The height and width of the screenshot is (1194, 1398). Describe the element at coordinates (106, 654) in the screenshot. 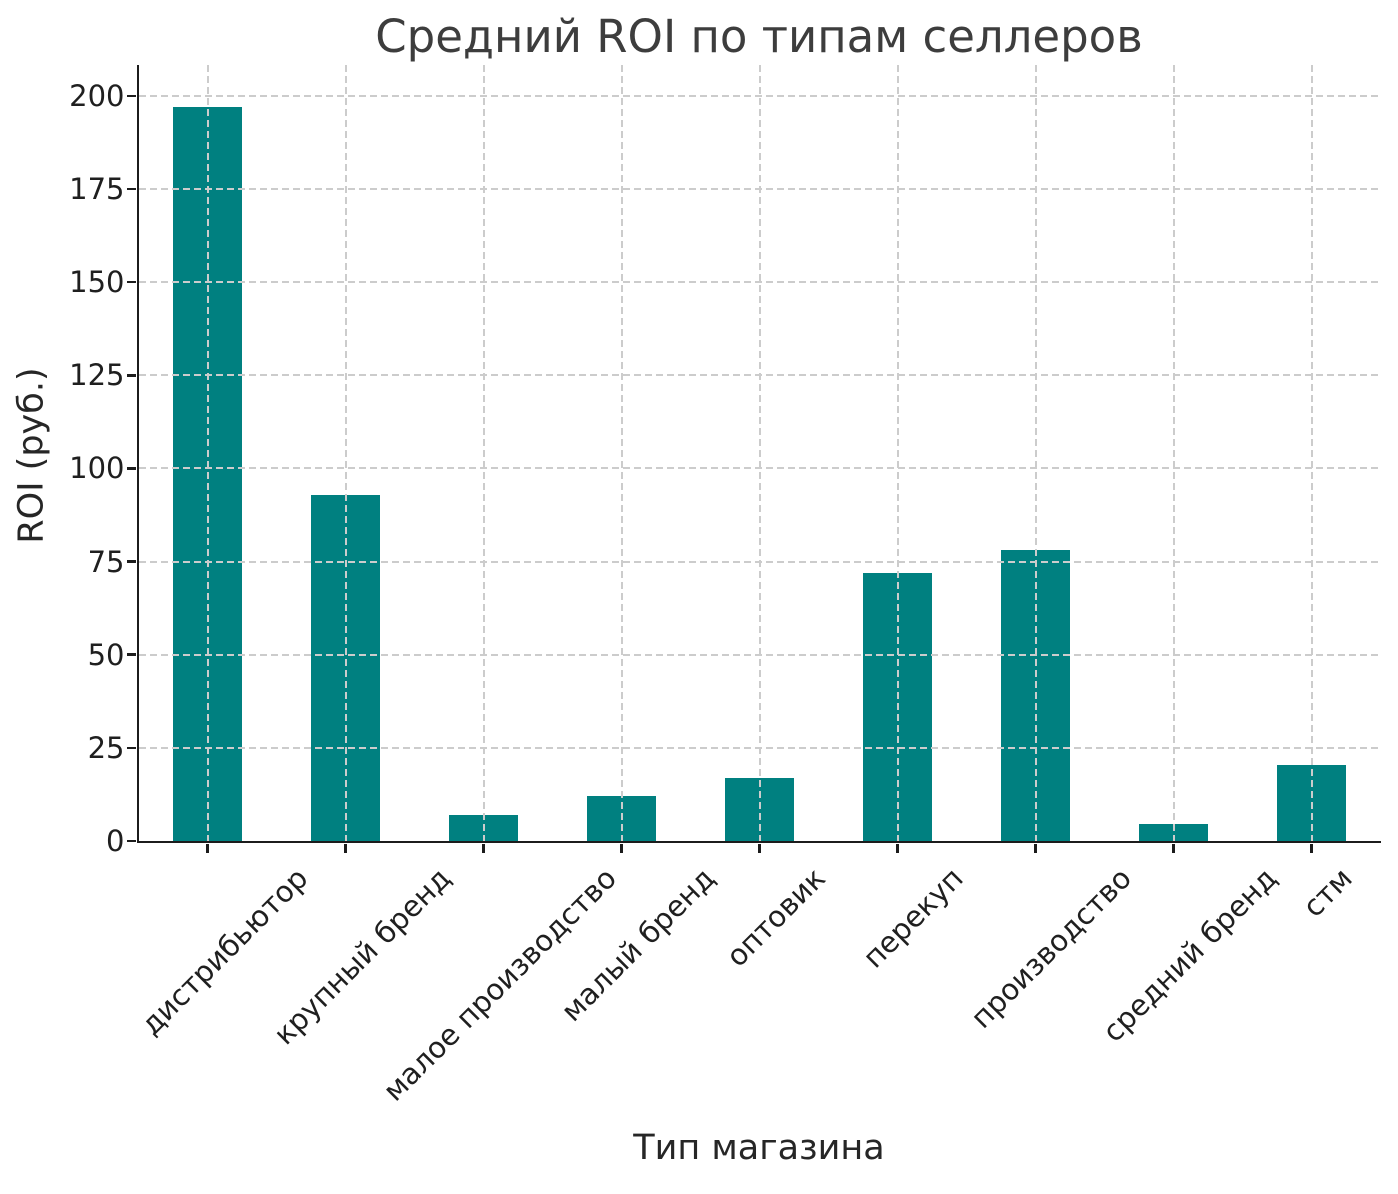

I see `y-tick-label: 50` at that location.